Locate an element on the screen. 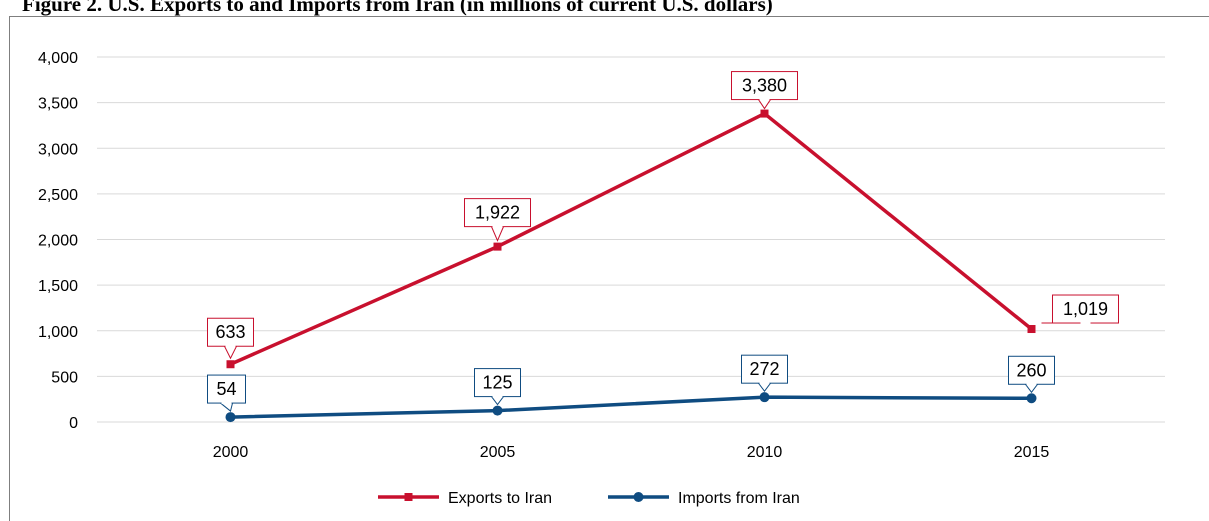  data-label: 1,019 is located at coordinates (1085, 309).